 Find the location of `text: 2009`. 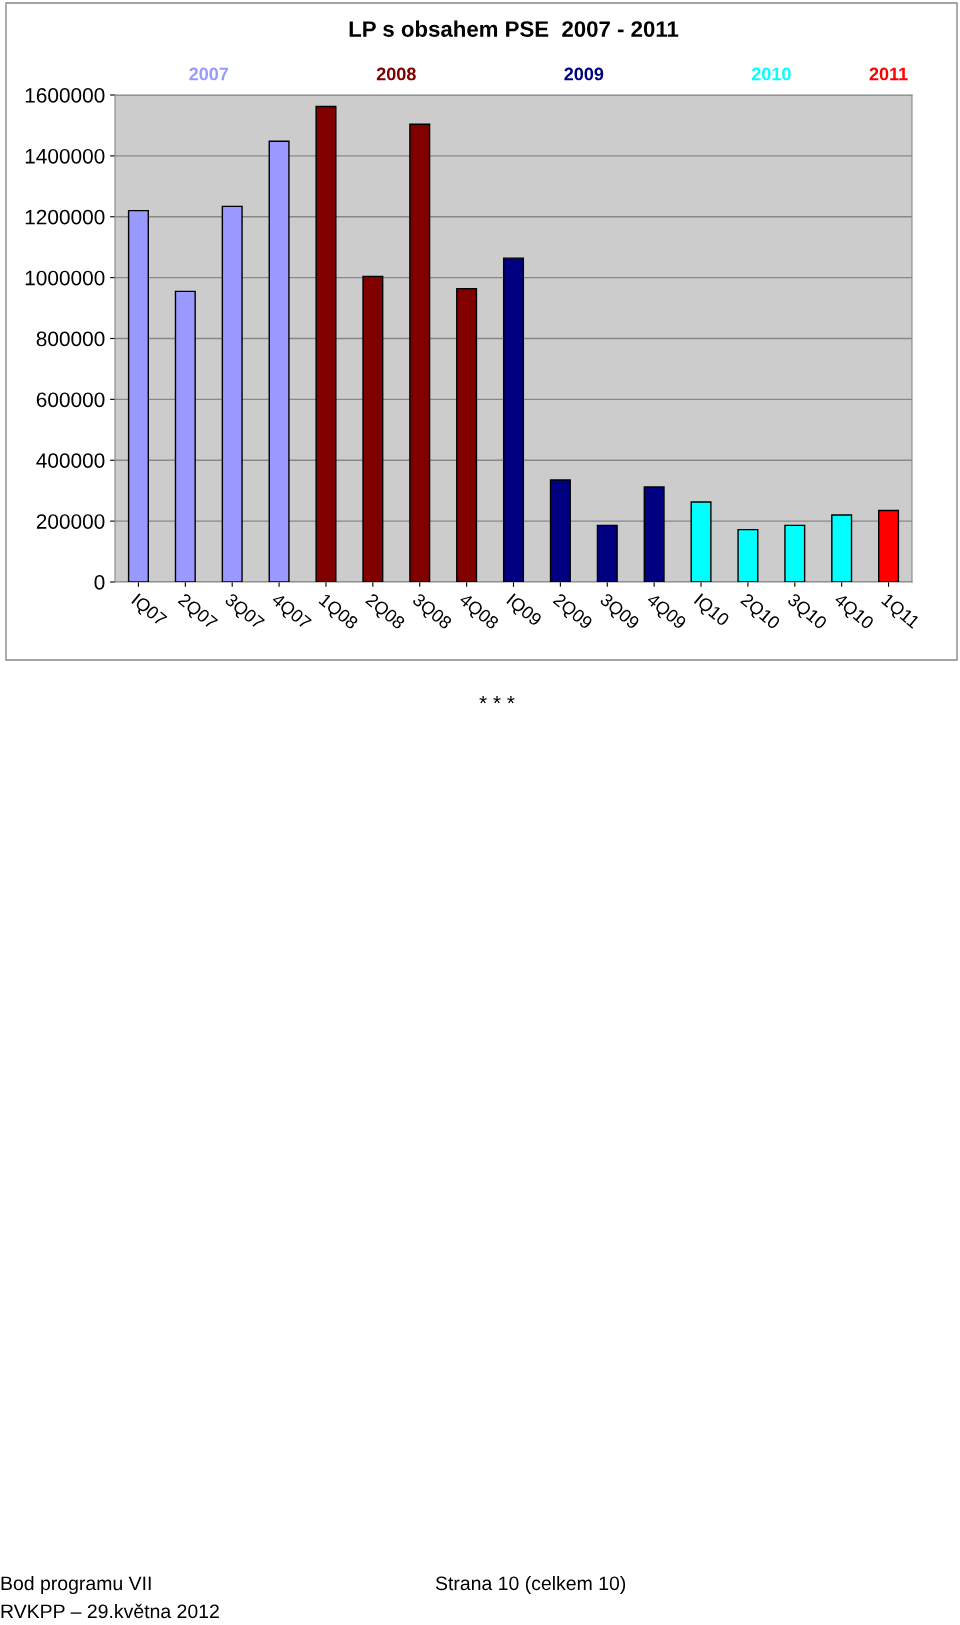

text: 2009 is located at coordinates (584, 74).